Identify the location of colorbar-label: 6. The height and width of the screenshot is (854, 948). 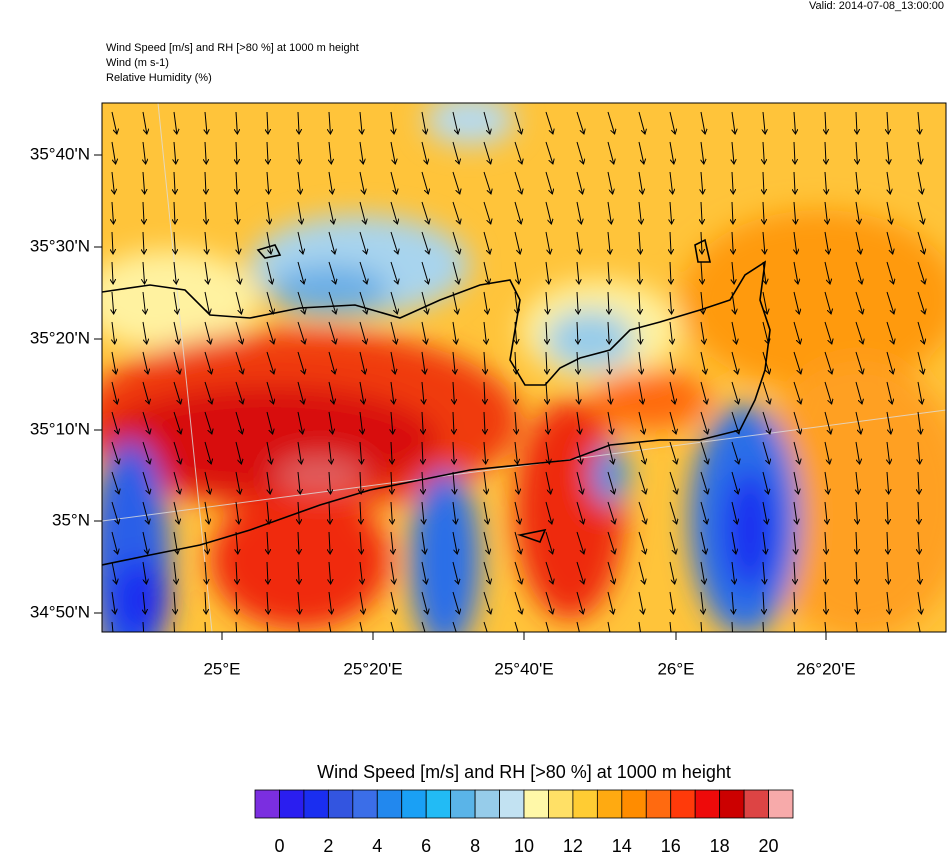
(426, 845).